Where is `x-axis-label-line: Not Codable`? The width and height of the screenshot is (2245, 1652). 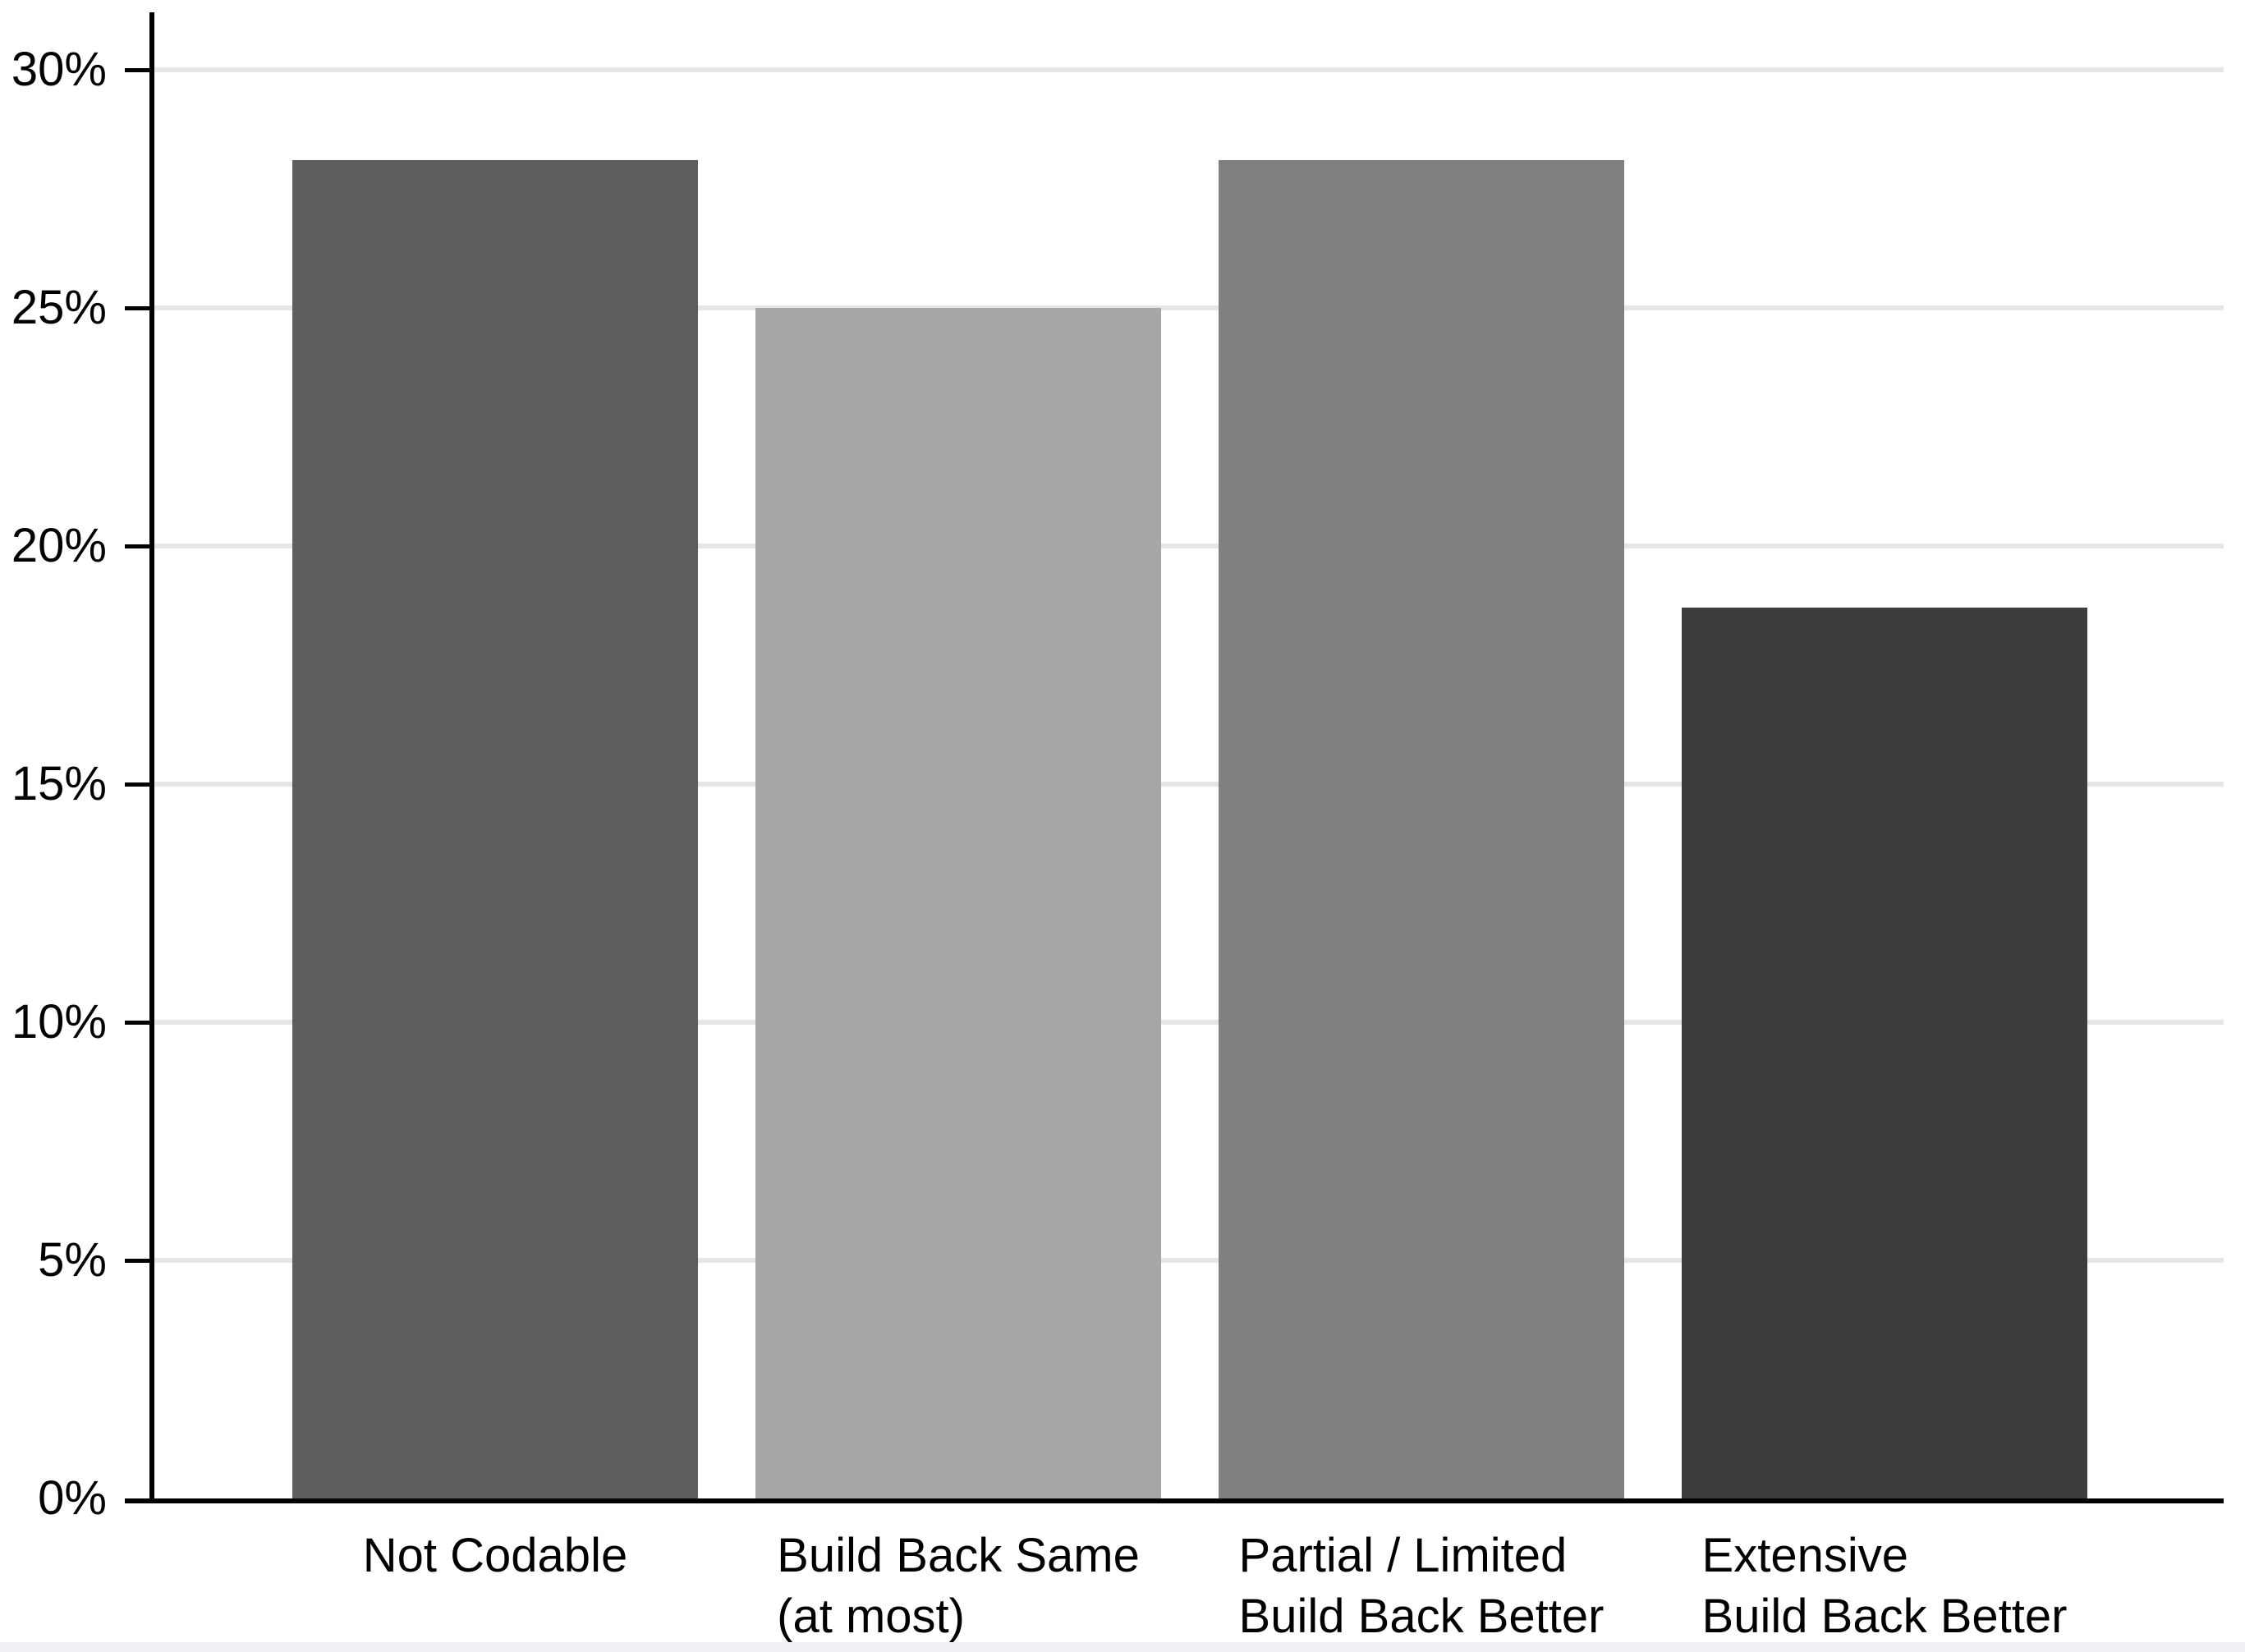 x-axis-label-line: Not Codable is located at coordinates (495, 1556).